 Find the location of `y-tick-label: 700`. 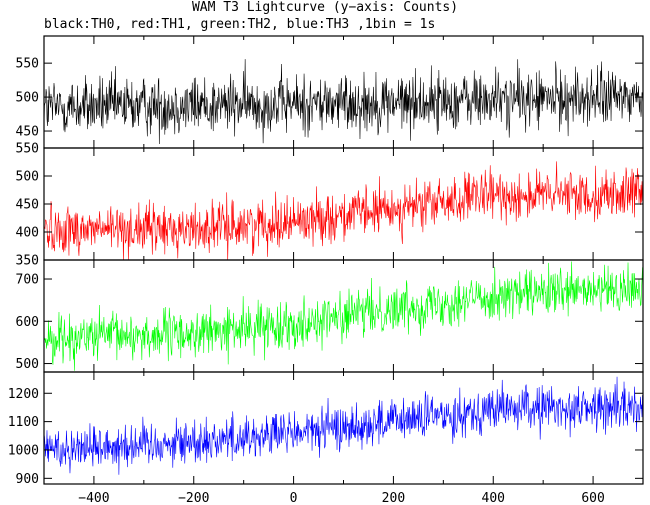

y-tick-label: 700 is located at coordinates (27, 280).